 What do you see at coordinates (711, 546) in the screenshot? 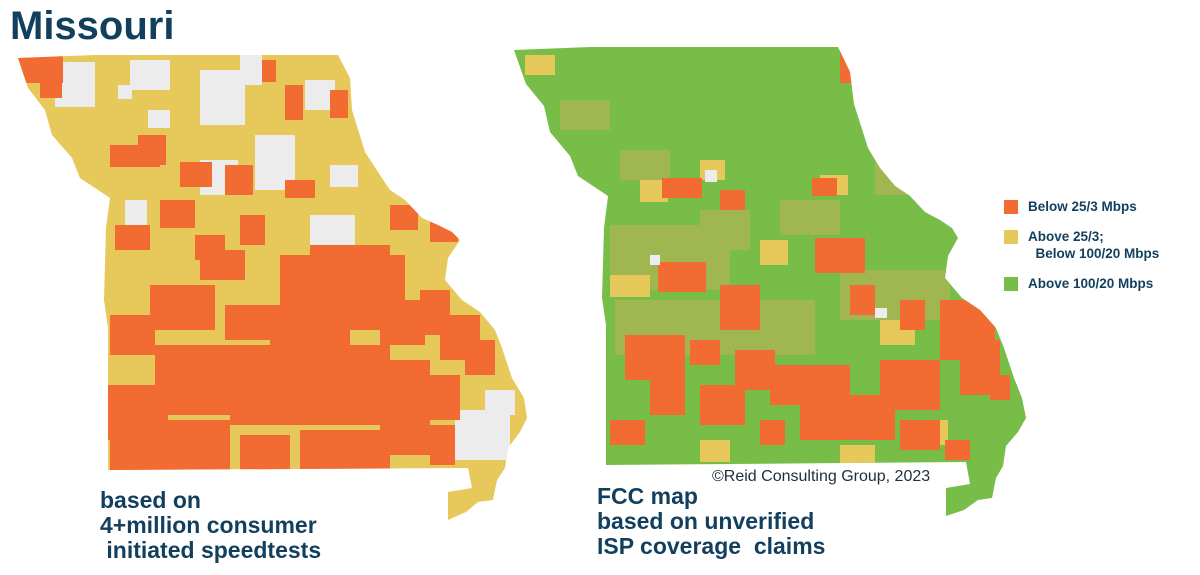
I see `caption-line: ISP coverage claims` at bounding box center [711, 546].